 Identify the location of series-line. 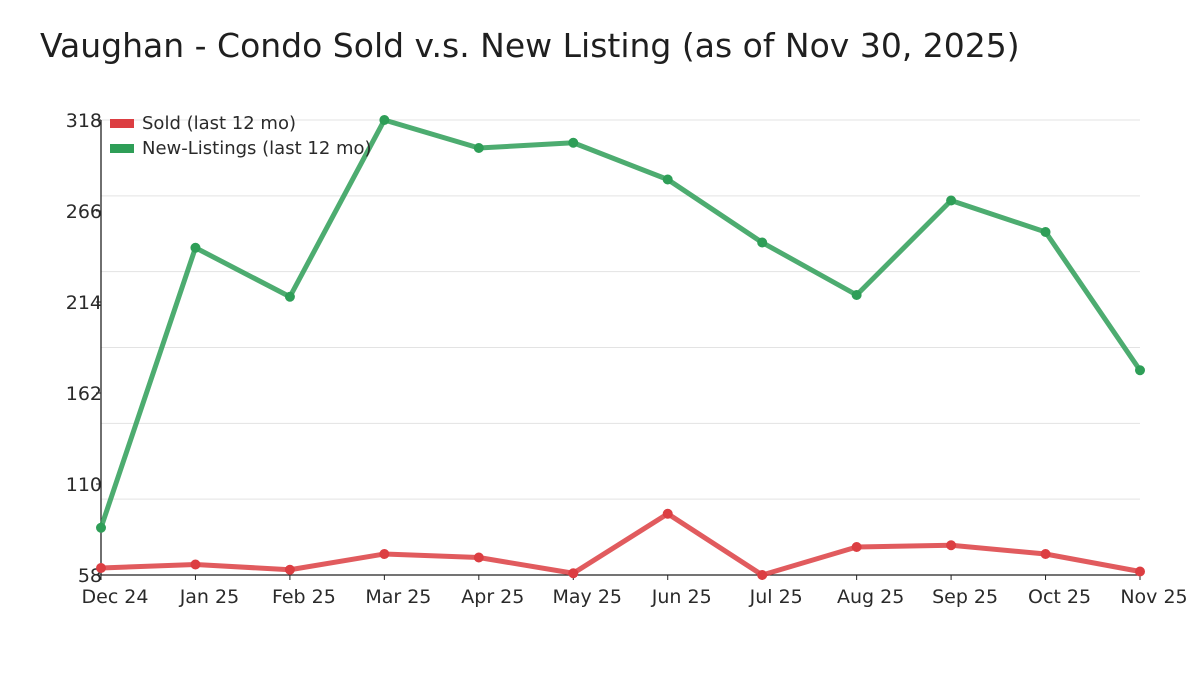
(620, 544).